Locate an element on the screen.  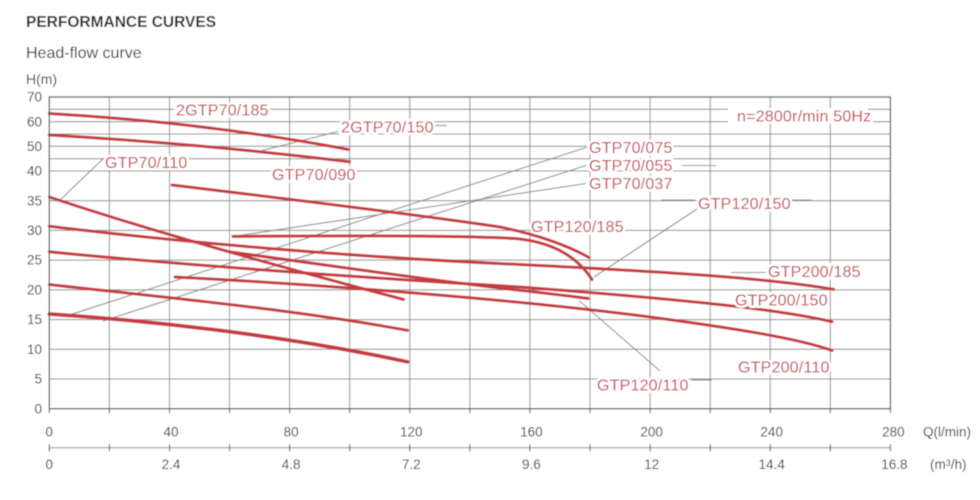
svg-text: 4.8 is located at coordinates (291, 464).